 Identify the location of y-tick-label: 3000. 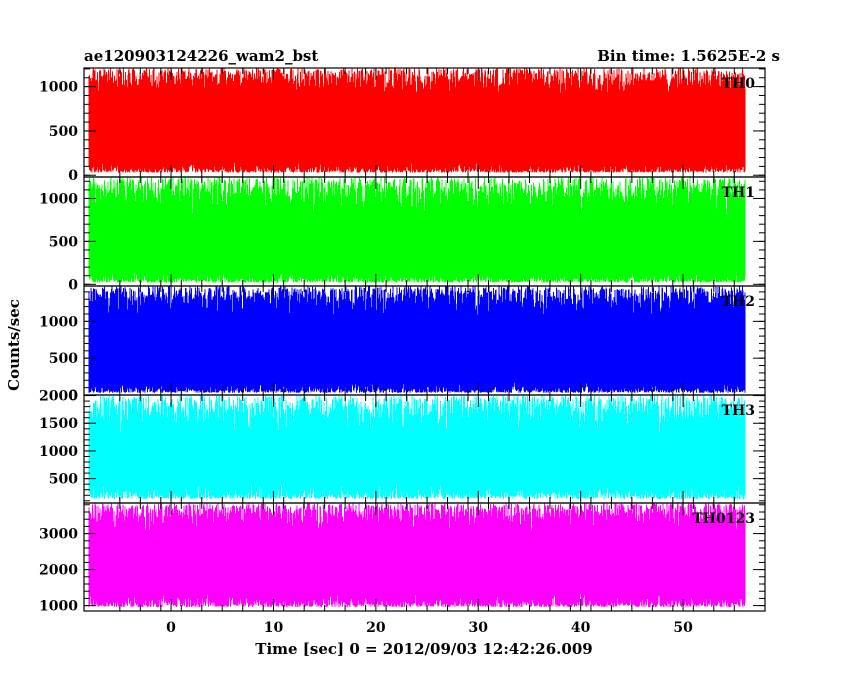
(58, 535).